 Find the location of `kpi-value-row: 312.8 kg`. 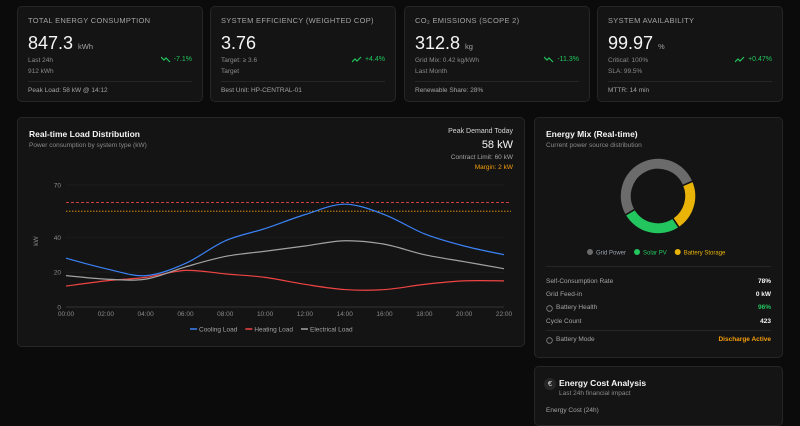

kpi-value-row: 312.8 kg is located at coordinates (444, 43).